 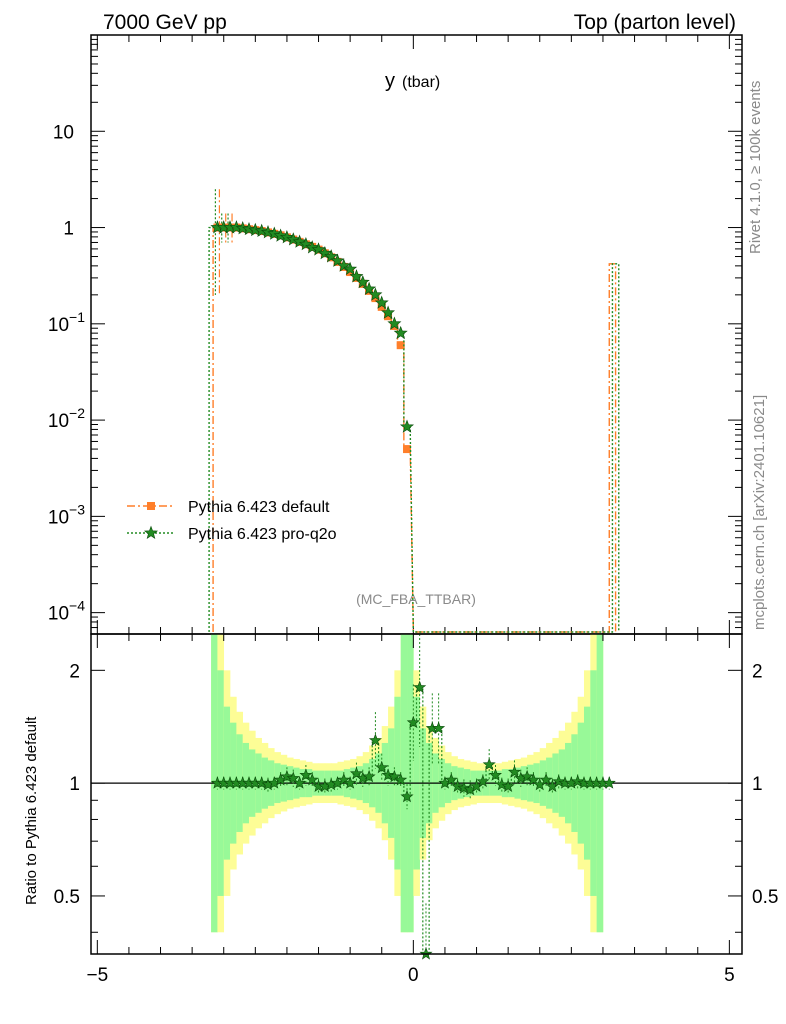 What do you see at coordinates (729, 975) in the screenshot?
I see `x-tick-label: 5` at bounding box center [729, 975].